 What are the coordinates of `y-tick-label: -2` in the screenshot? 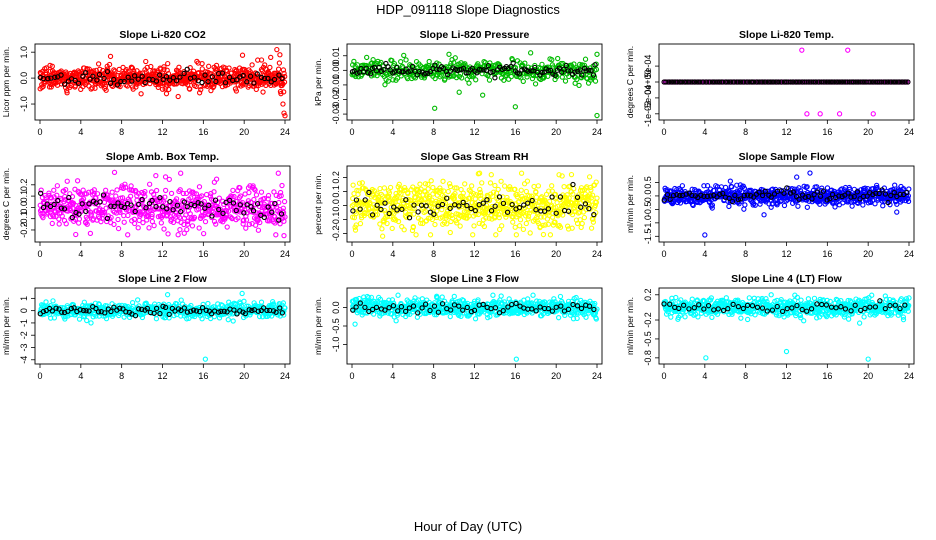 It's located at (24, 335).